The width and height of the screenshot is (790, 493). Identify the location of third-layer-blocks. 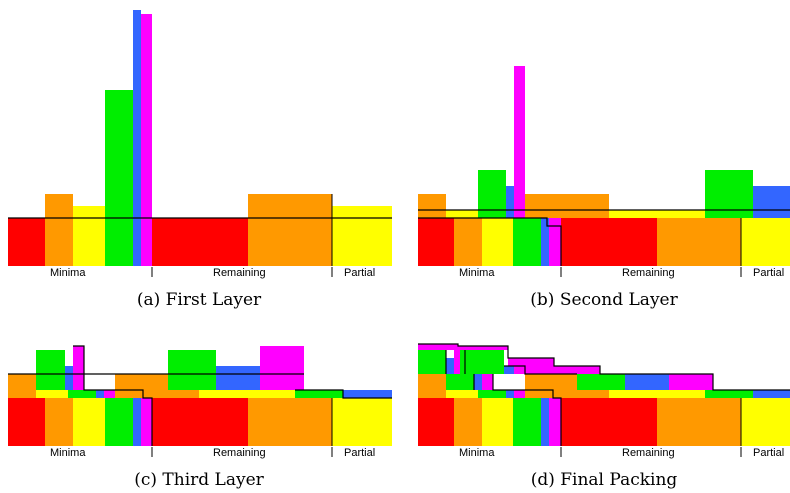
(170, 368).